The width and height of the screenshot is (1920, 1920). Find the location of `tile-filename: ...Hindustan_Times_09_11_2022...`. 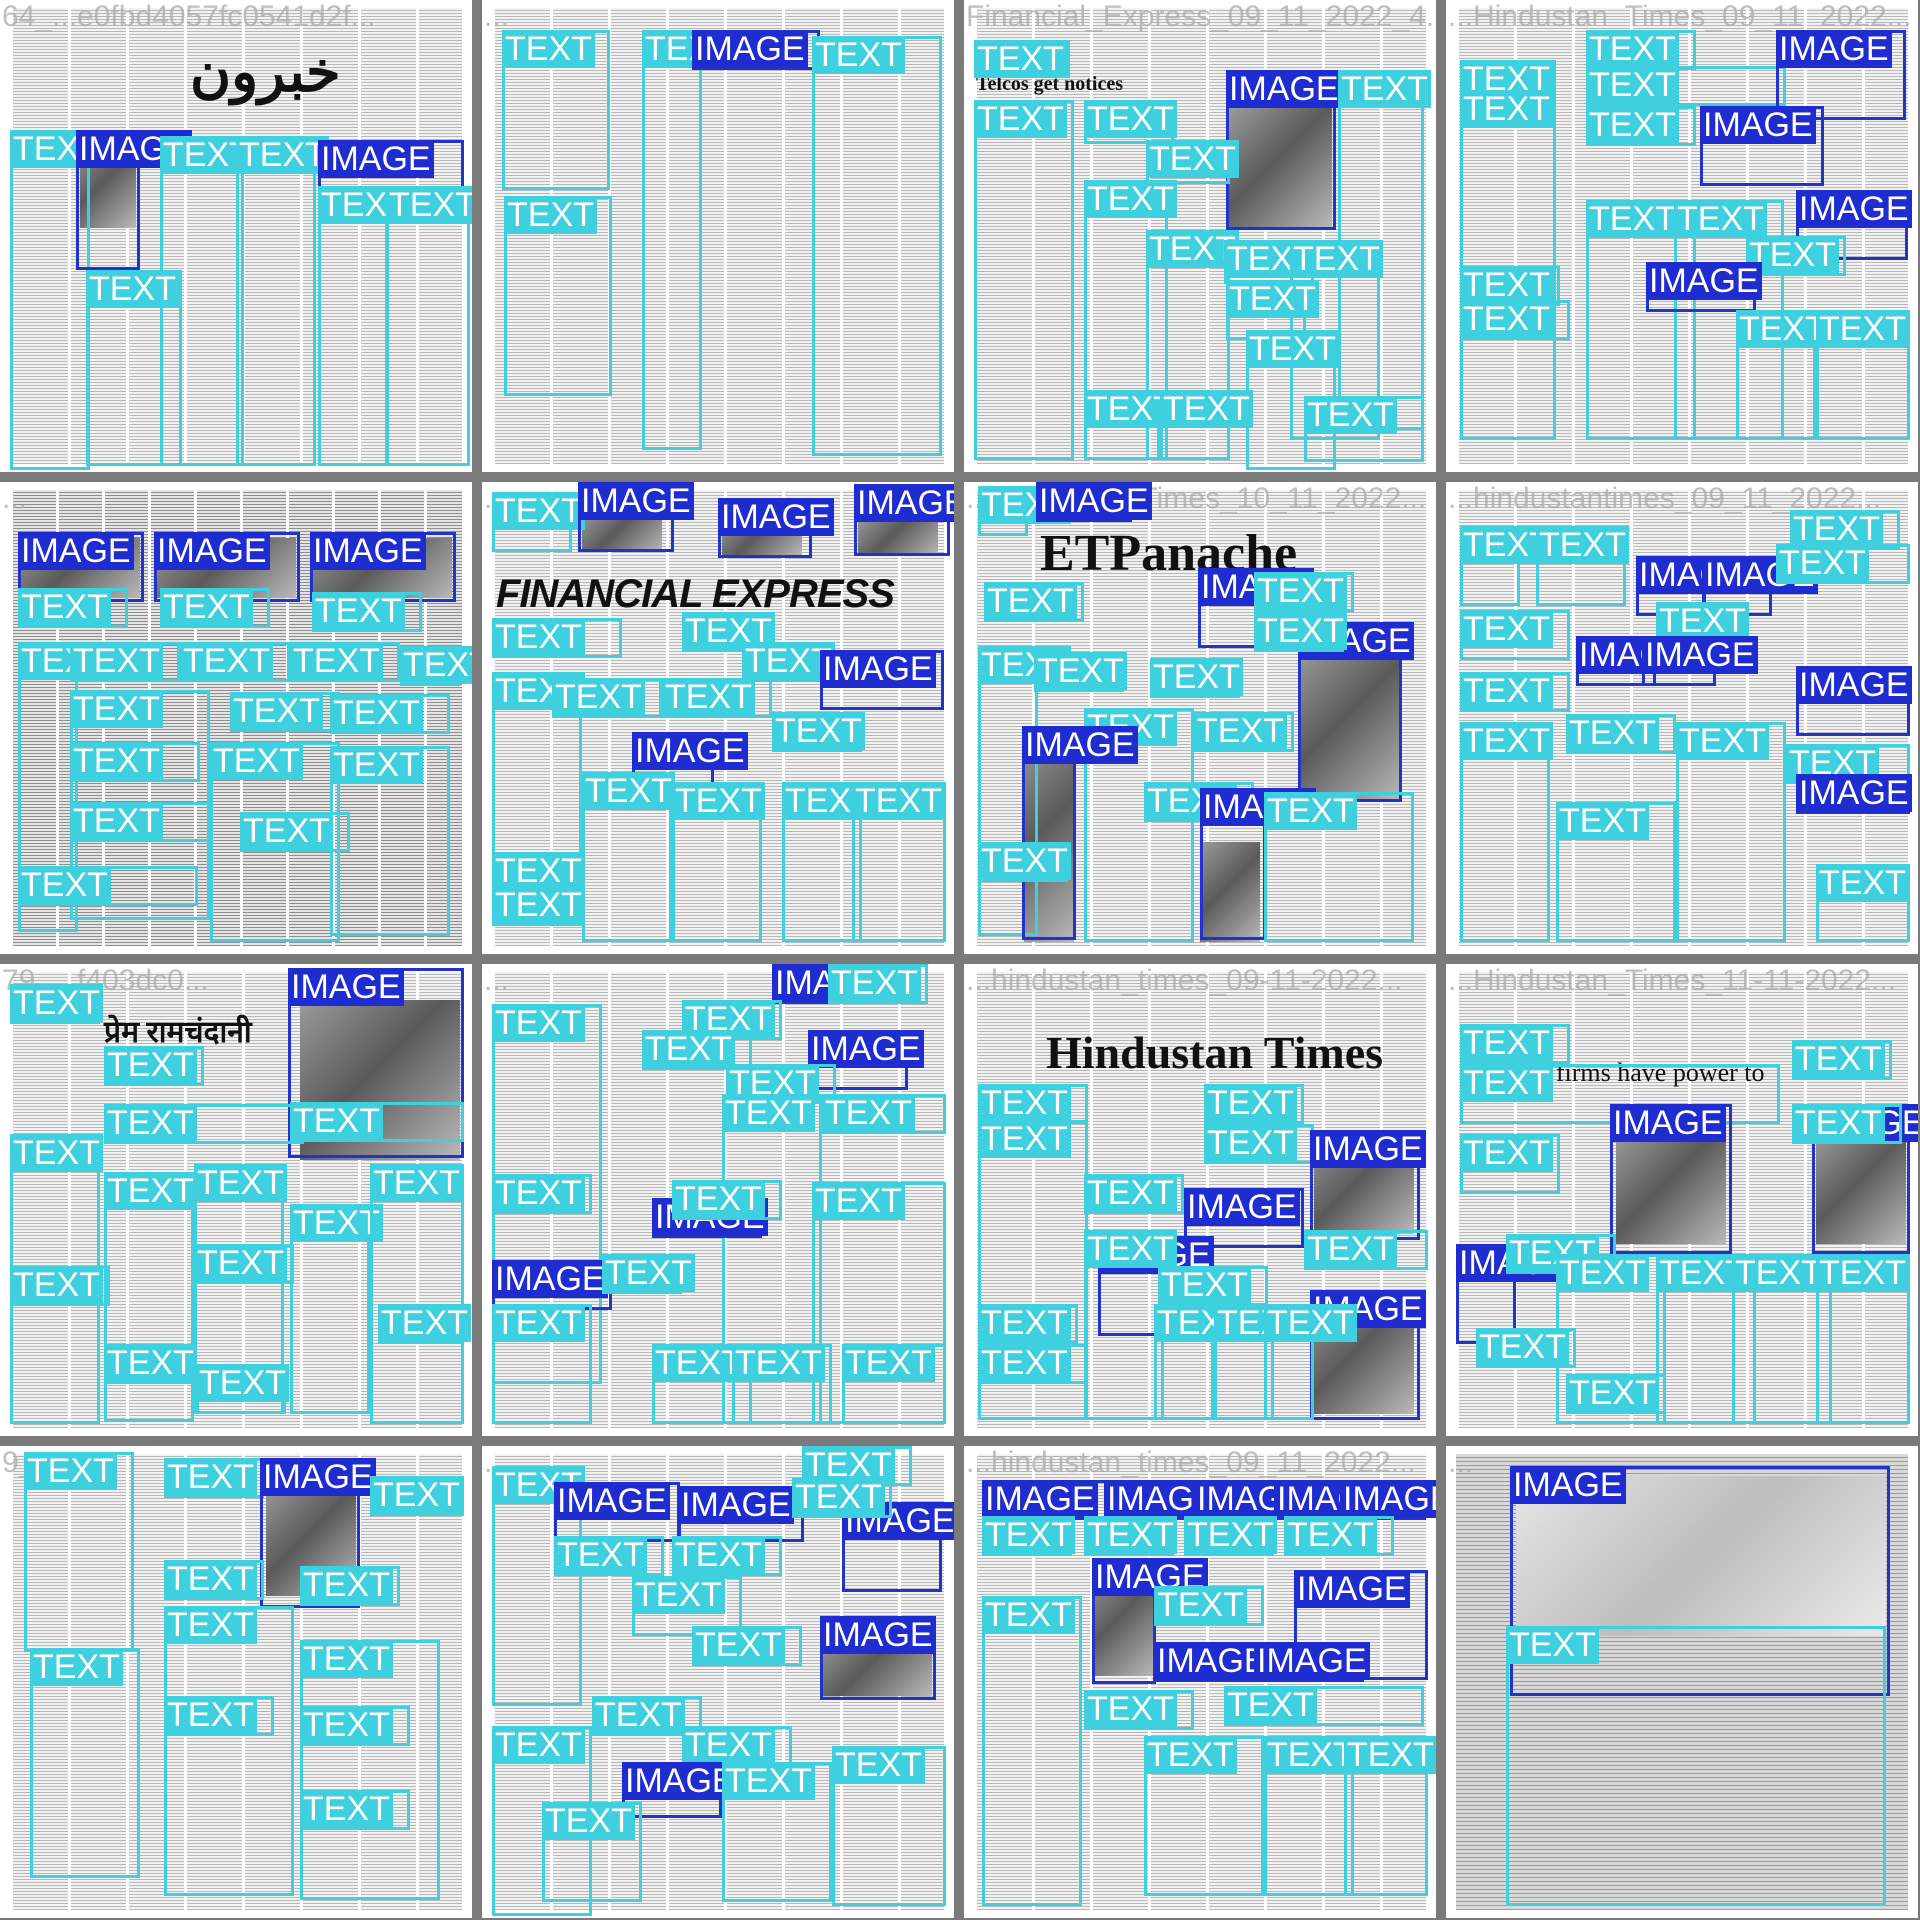

tile-filename: ...Hindustan_Times_09_11_2022... is located at coordinates (1680, 16).